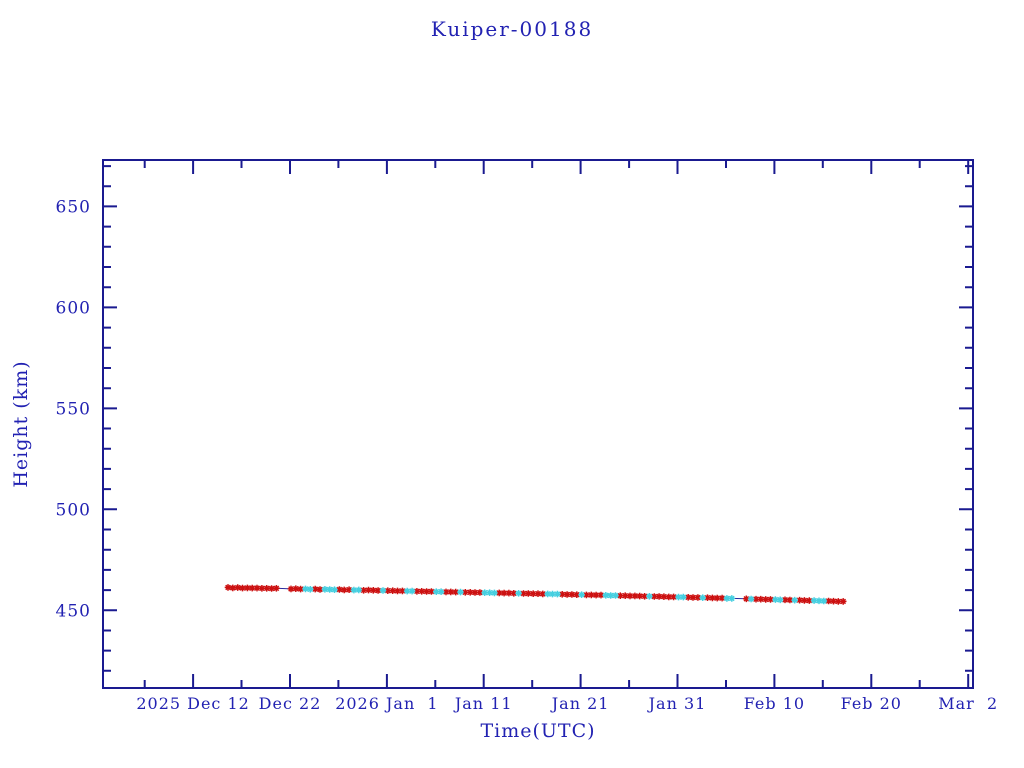  Describe the element at coordinates (871, 703) in the screenshot. I see `x-tick-label: Feb 20` at that location.